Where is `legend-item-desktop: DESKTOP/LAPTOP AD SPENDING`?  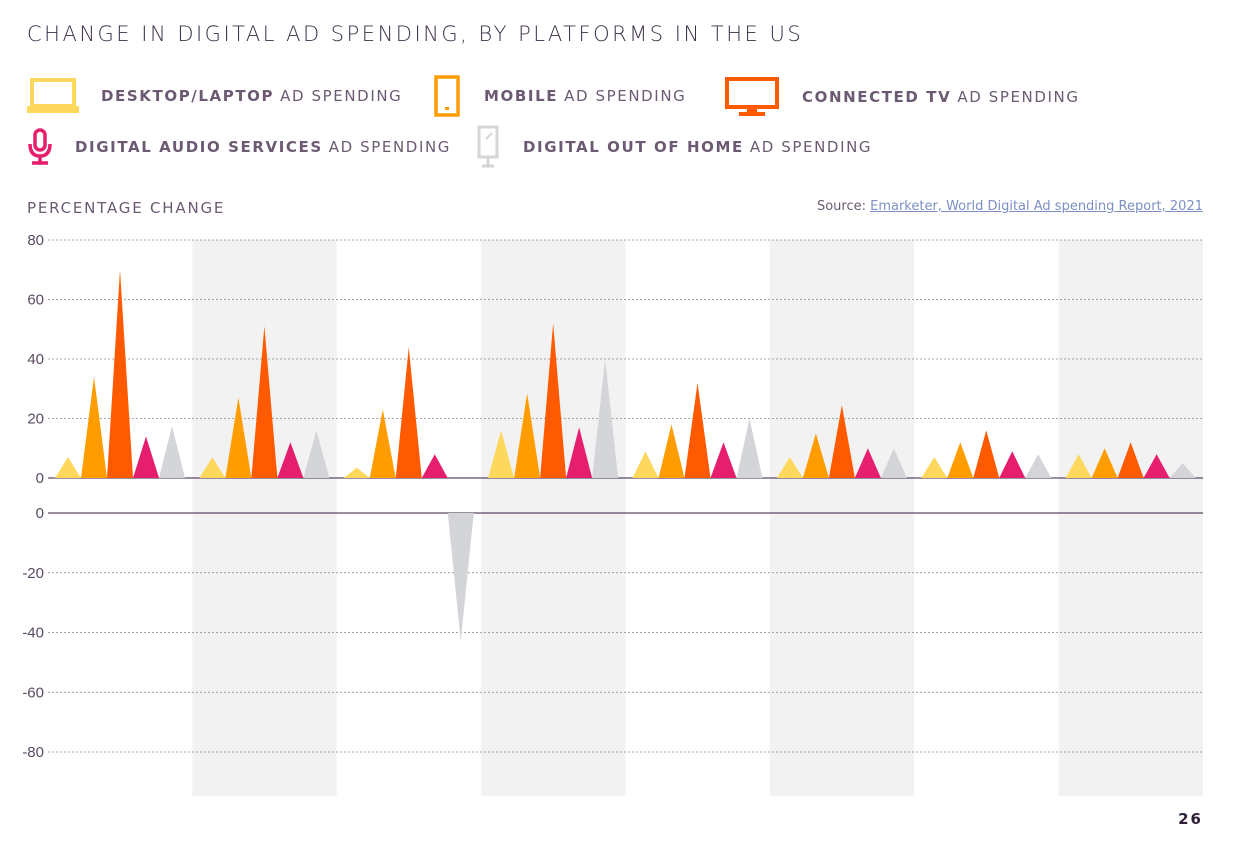
legend-item-desktop: DESKTOP/LAPTOP AD SPENDING is located at coordinates (214, 96).